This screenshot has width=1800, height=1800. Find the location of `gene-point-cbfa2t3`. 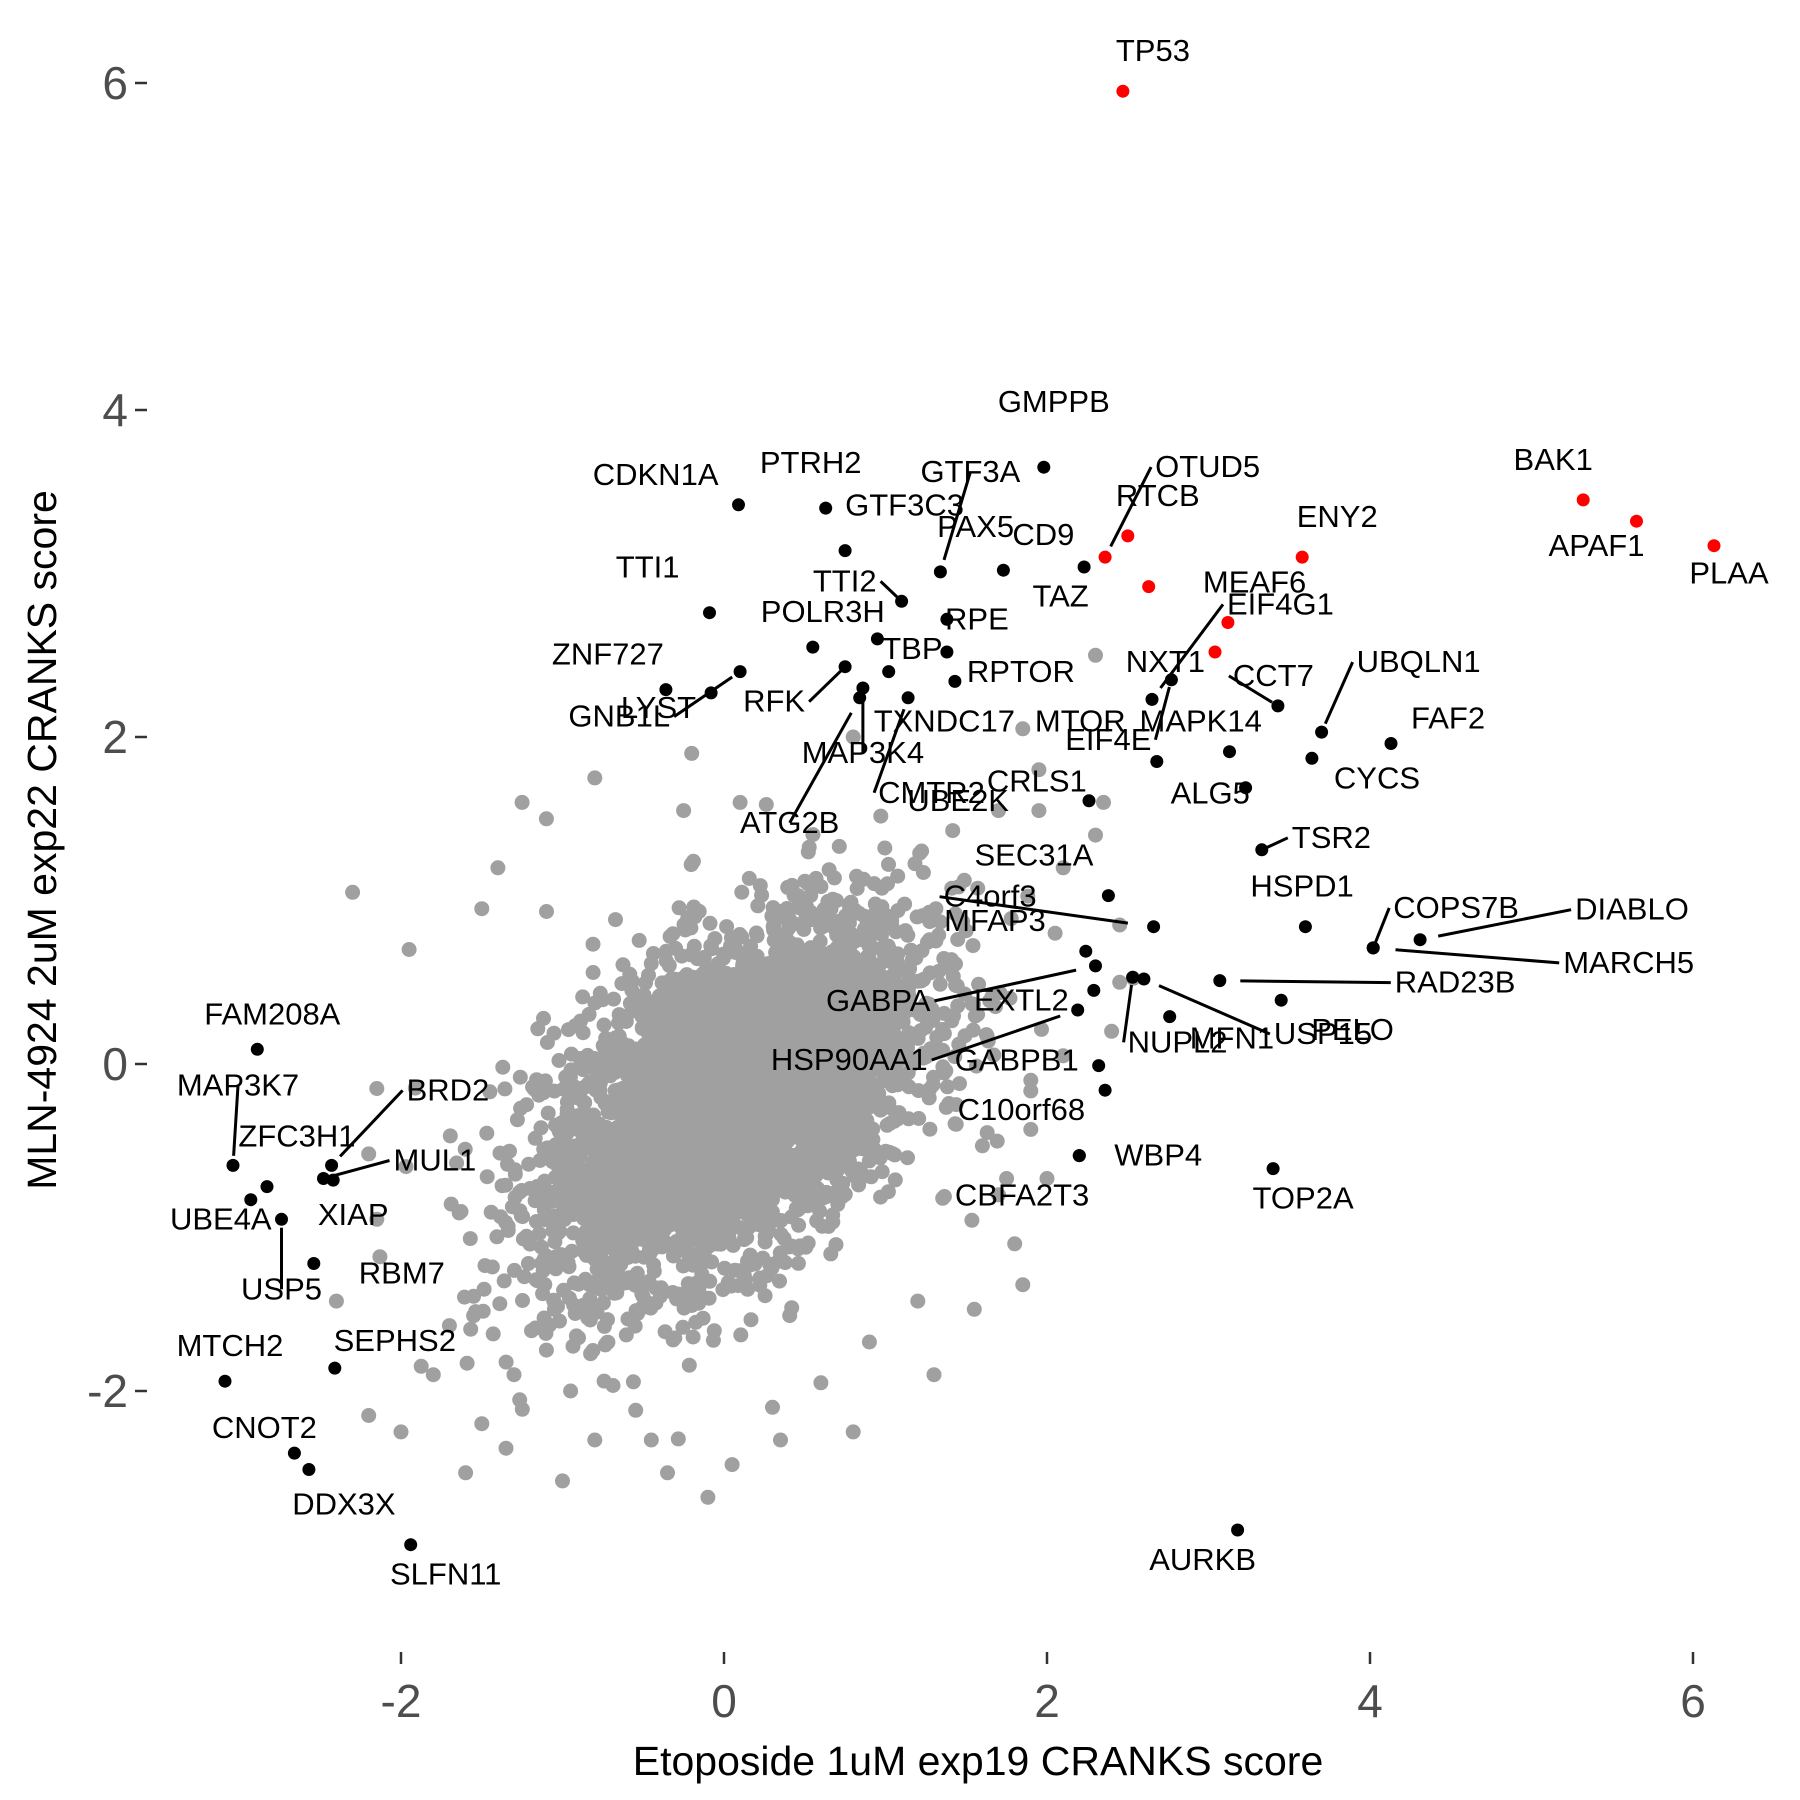

gene-point-cbfa2t3 is located at coordinates (1079, 1156).